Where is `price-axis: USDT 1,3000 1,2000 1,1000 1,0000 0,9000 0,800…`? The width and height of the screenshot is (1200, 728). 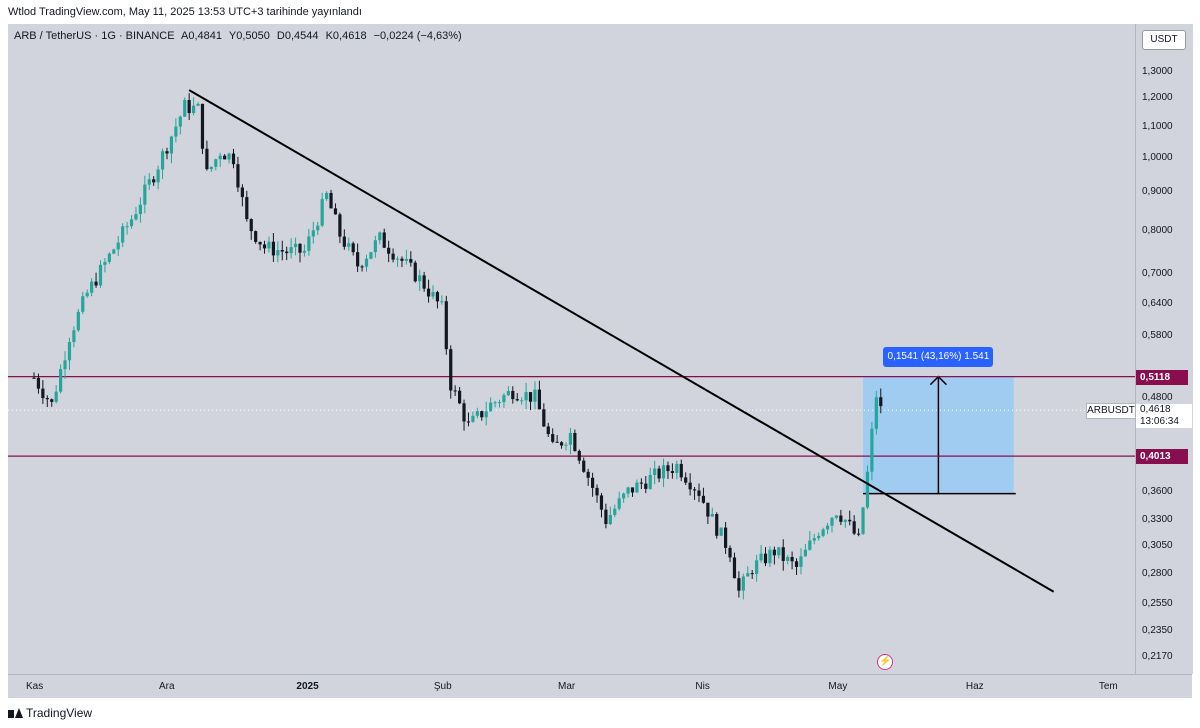 price-axis: USDT 1,3000 1,2000 1,1000 1,0000 0,9000 0,800… is located at coordinates (1164, 349).